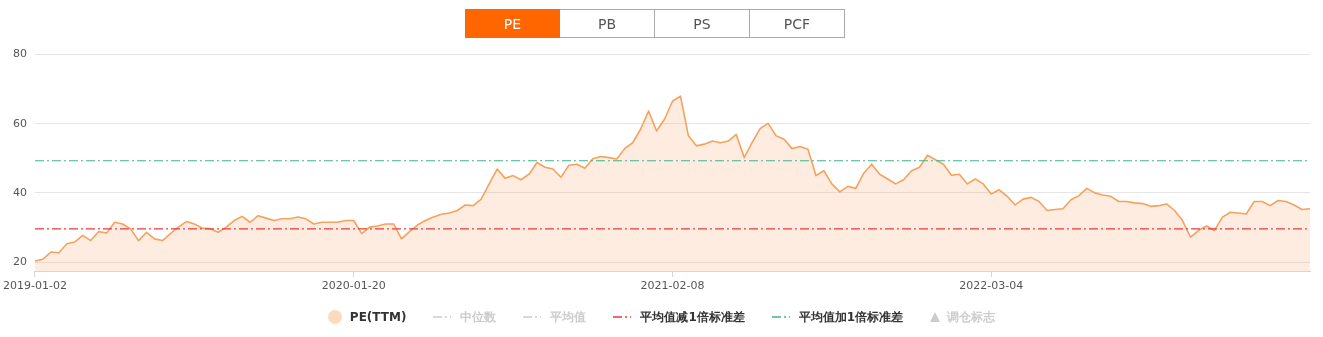 This screenshot has width=1323, height=337. What do you see at coordinates (512, 23) in the screenshot?
I see `text: PE` at bounding box center [512, 23].